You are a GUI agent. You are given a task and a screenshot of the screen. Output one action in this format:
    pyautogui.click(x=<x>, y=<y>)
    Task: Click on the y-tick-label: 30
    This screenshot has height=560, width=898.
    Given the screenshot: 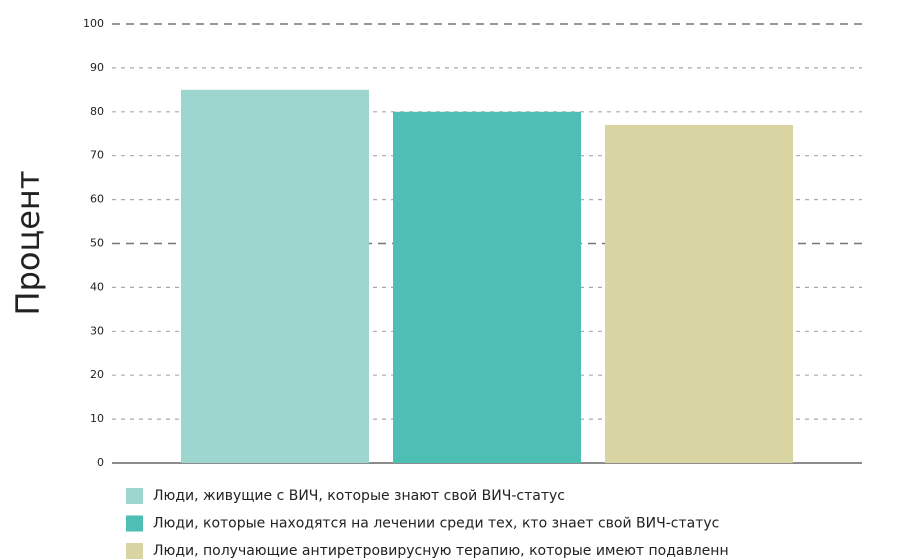 What is the action you would take?
    pyautogui.click(x=97, y=330)
    